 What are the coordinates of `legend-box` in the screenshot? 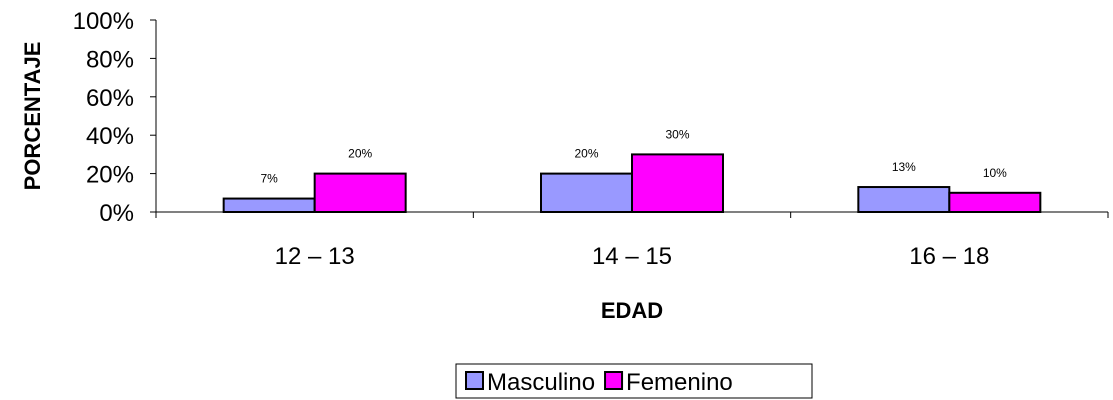 It's located at (634, 381).